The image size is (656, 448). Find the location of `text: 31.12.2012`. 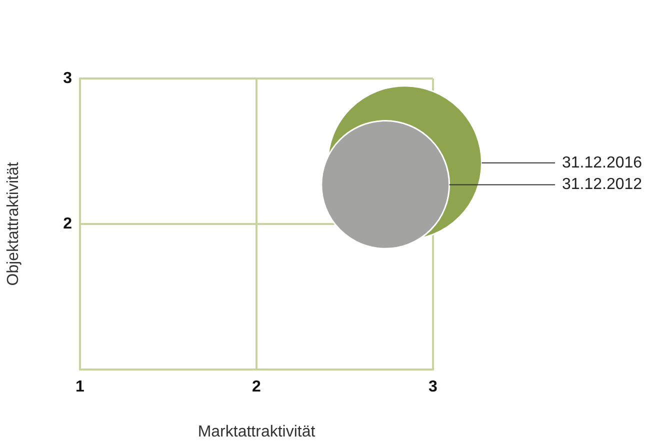

text: 31.12.2012 is located at coordinates (602, 185).